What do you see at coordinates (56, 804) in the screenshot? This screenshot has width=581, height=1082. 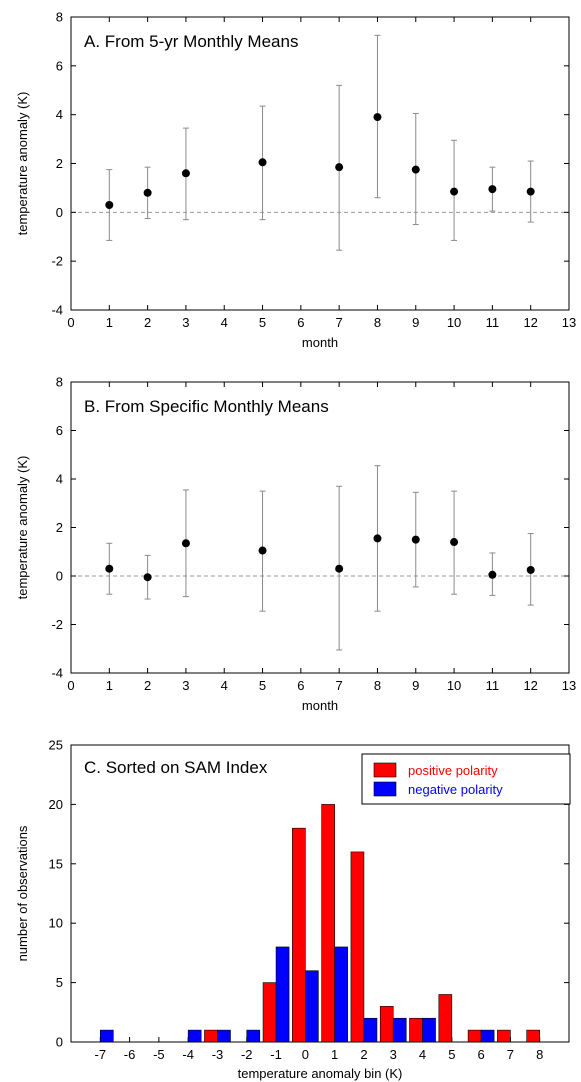 I see `y-tick-label: 20` at bounding box center [56, 804].